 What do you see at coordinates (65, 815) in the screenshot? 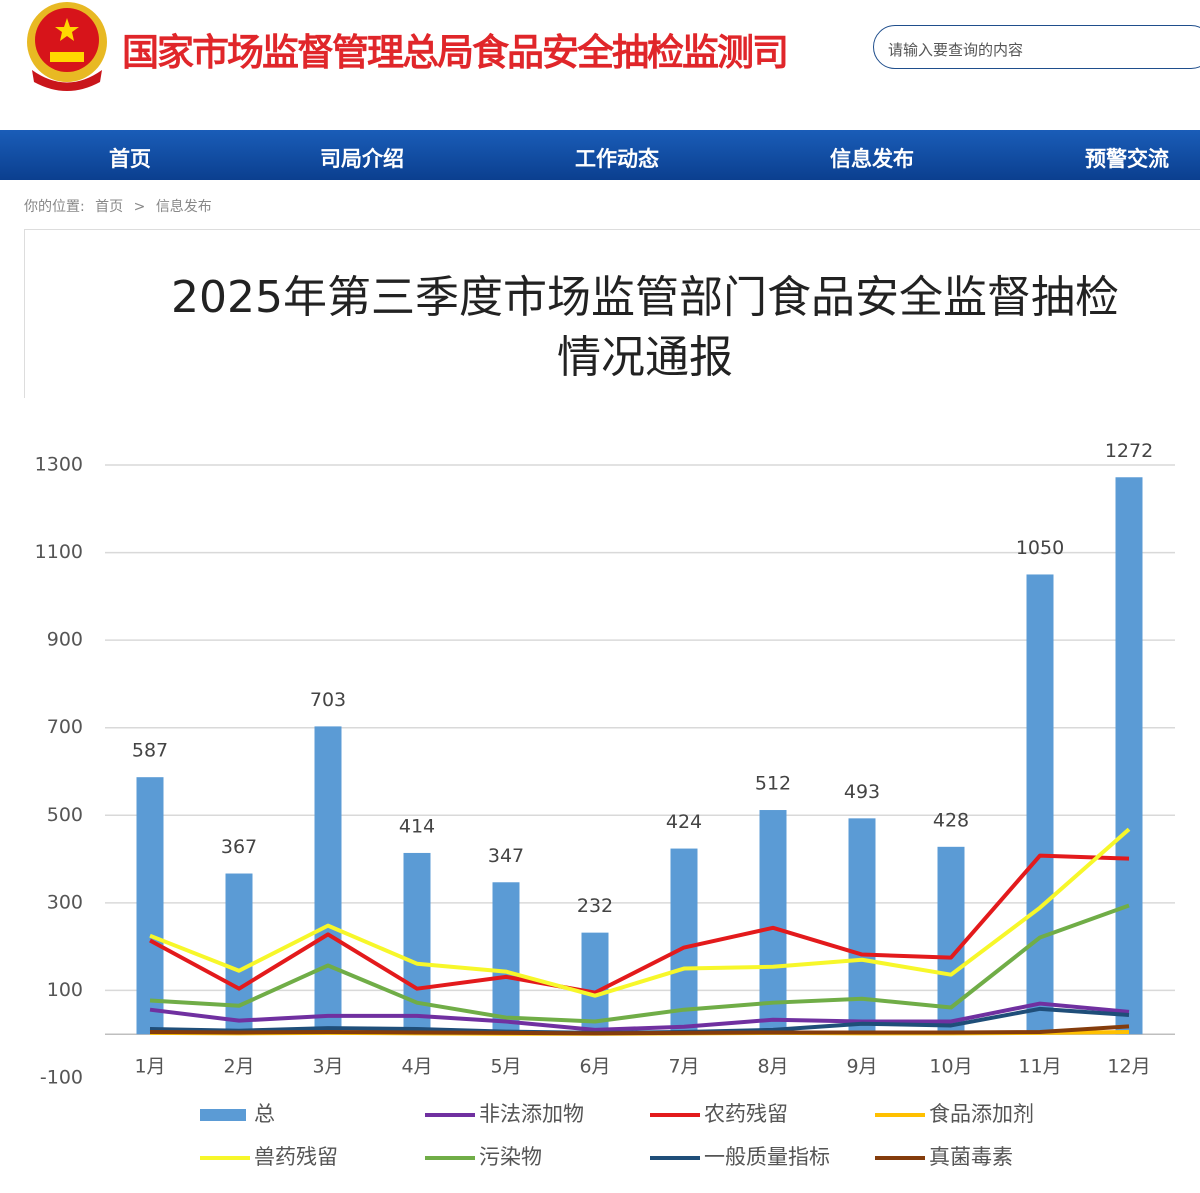
I see `y-tick-label: 500` at bounding box center [65, 815].